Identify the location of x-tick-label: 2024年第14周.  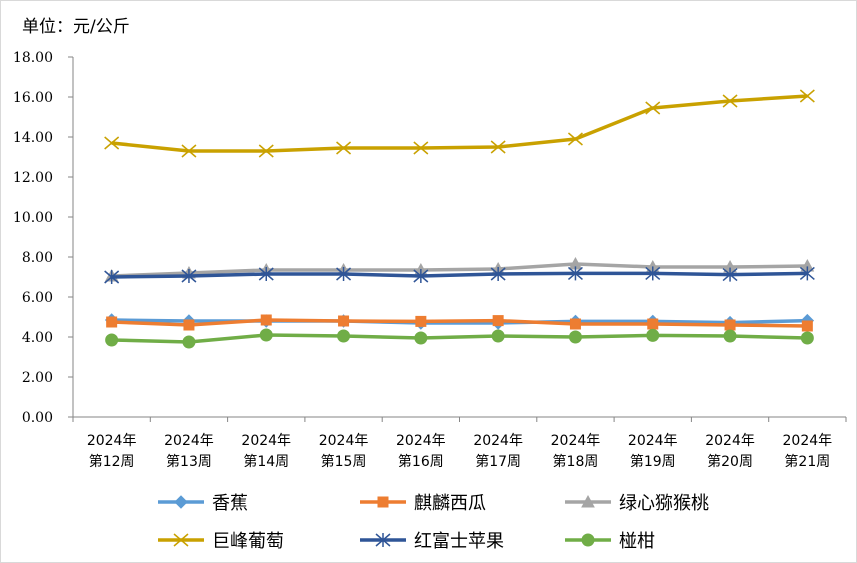
(266, 451).